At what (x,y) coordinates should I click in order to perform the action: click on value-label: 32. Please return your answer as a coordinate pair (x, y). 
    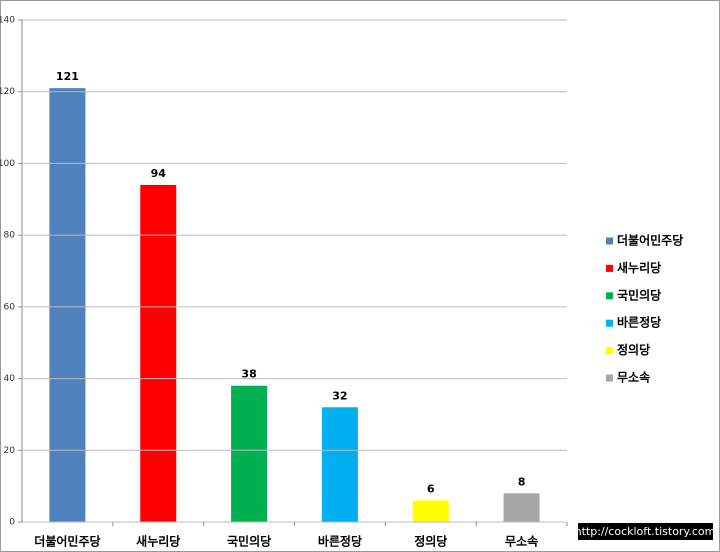
    Looking at the image, I should click on (339, 395).